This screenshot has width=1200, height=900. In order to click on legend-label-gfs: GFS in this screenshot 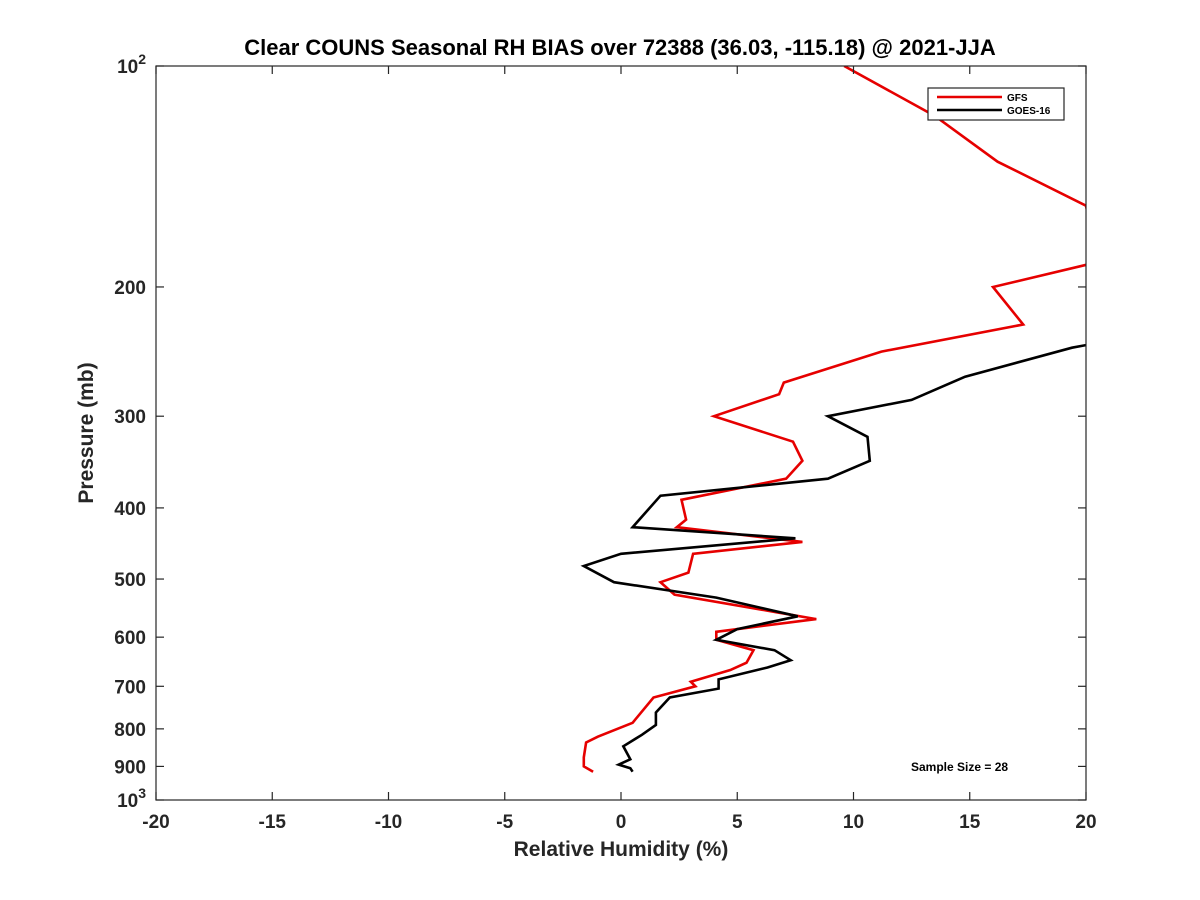, I will do `click(1017, 98)`.